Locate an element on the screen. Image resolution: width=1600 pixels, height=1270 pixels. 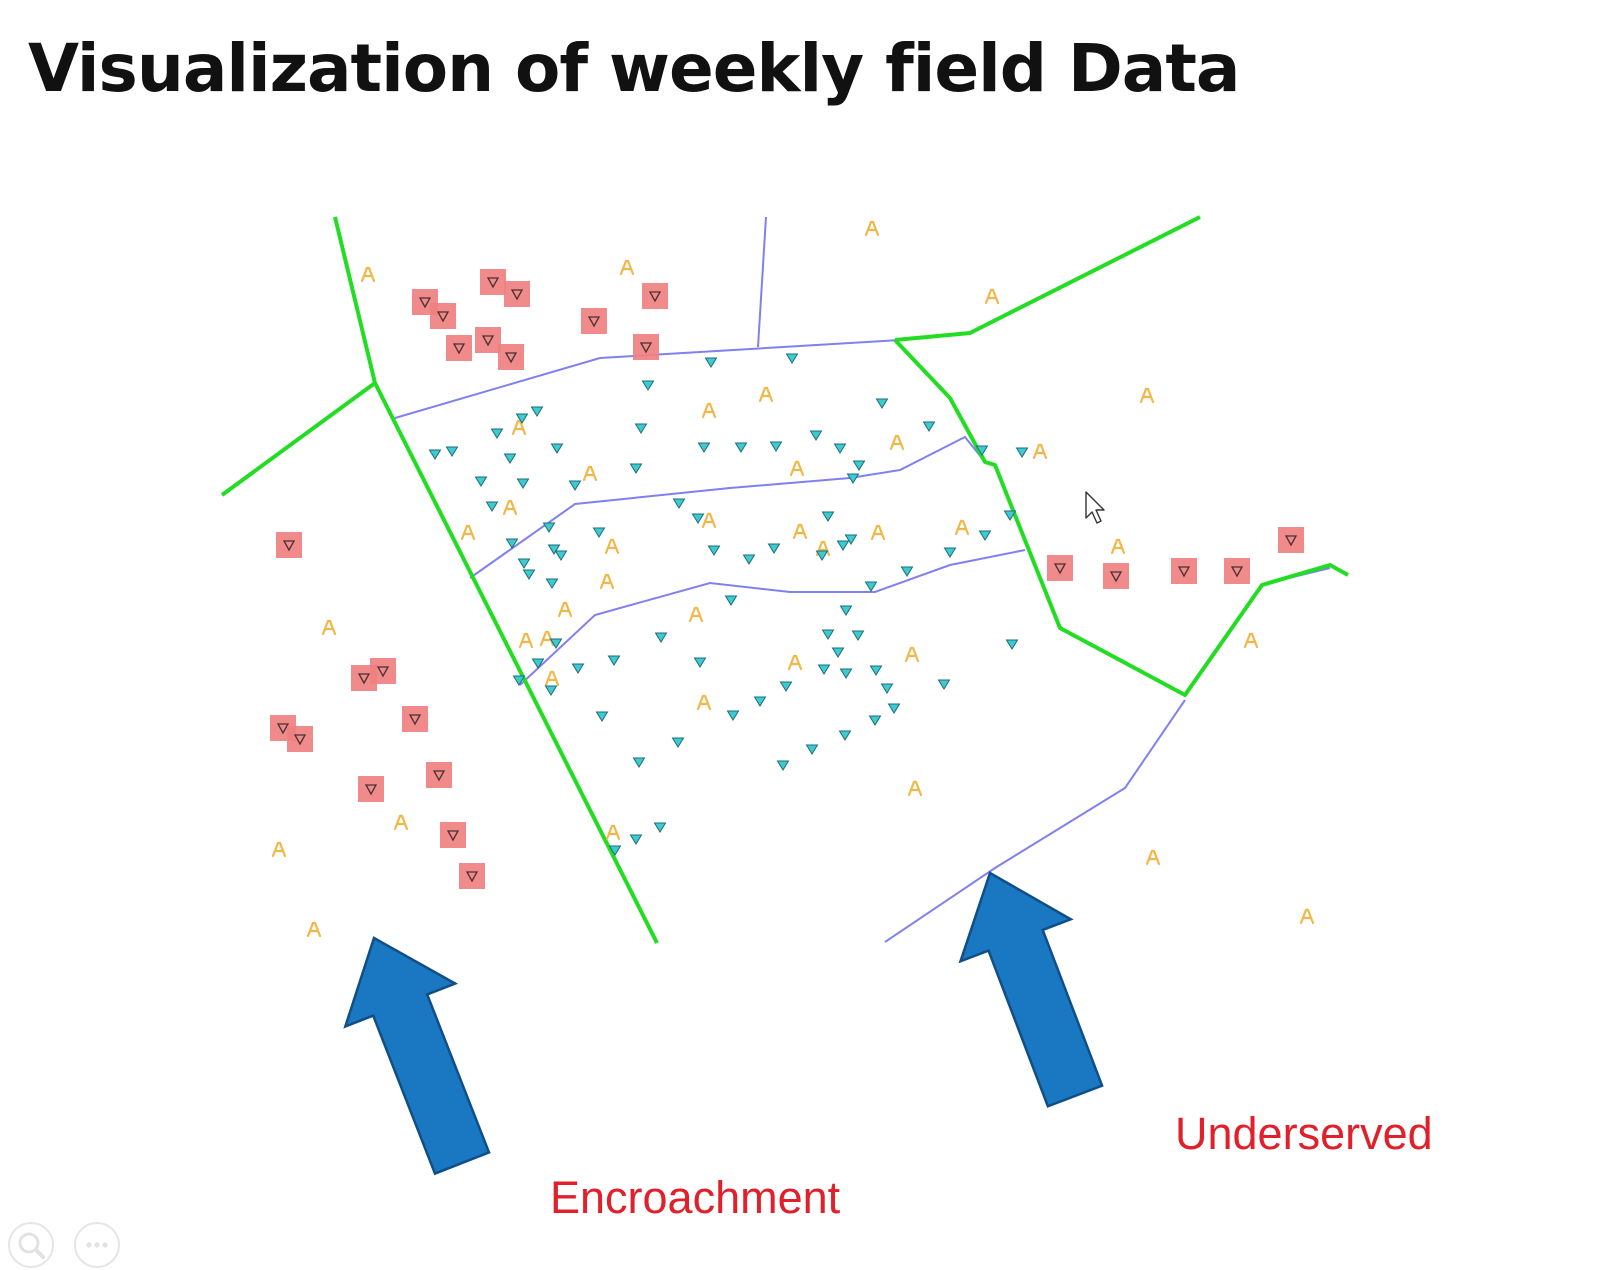
underserved-arrow is located at coordinates (1031, 989).